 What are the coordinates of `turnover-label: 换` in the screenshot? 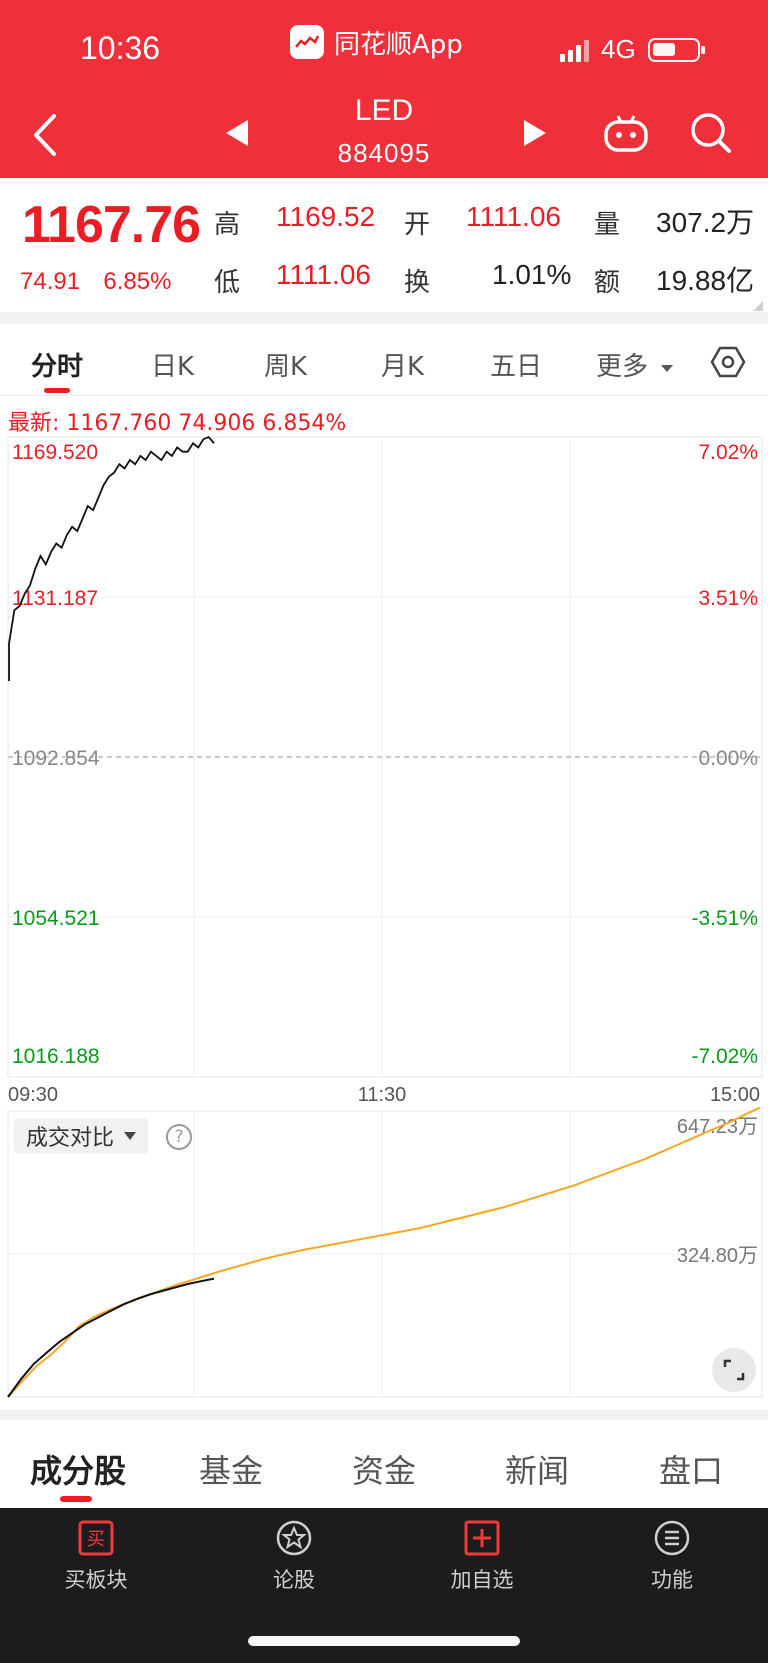 It's located at (417, 283).